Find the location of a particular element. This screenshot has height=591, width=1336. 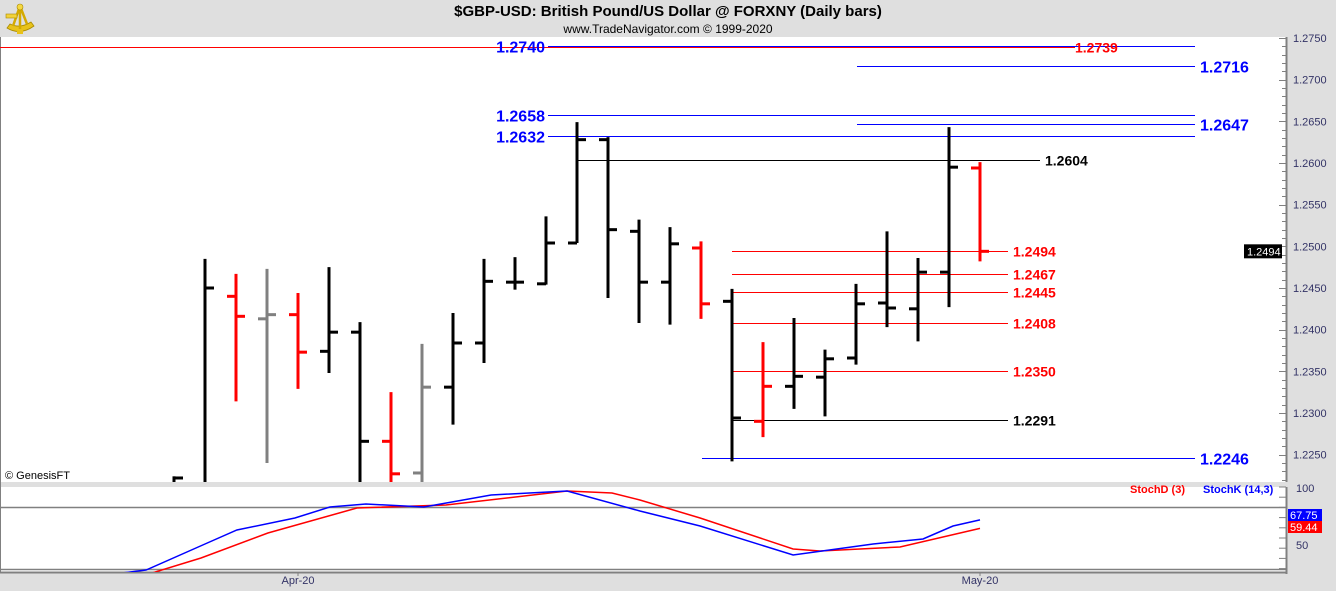

date-axis: Apr-20 May-20 is located at coordinates (639, 579).